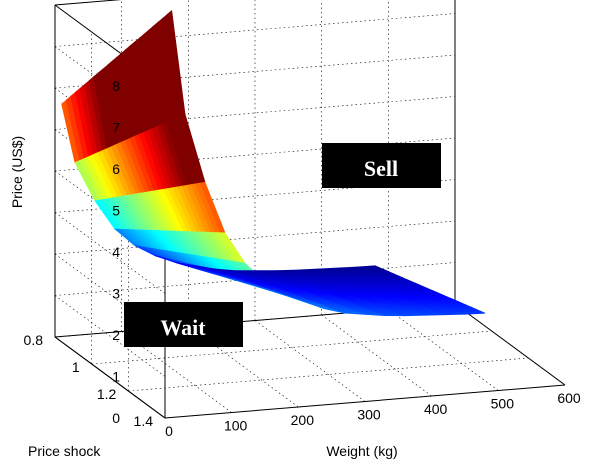 Image resolution: width=596 pixels, height=464 pixels. What do you see at coordinates (17, 172) in the screenshot?
I see `z-axis-title: Price (US$)` at bounding box center [17, 172].